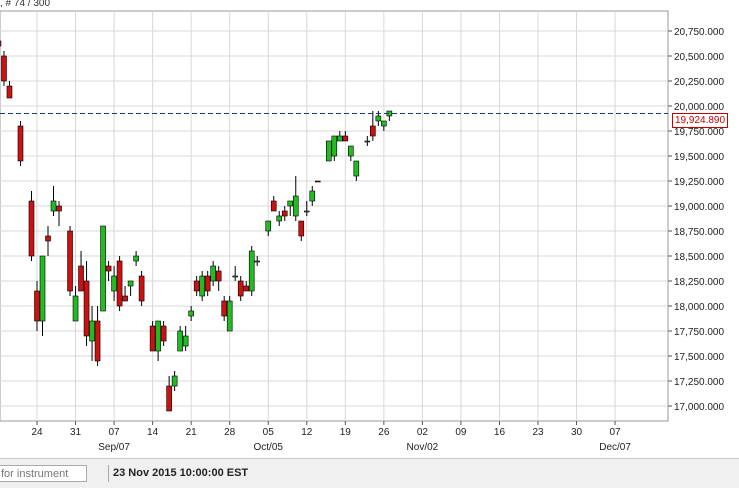 Image resolution: width=739 pixels, height=488 pixels. Describe the element at coordinates (192, 432) in the screenshot. I see `x-tick-label: 21` at that location.